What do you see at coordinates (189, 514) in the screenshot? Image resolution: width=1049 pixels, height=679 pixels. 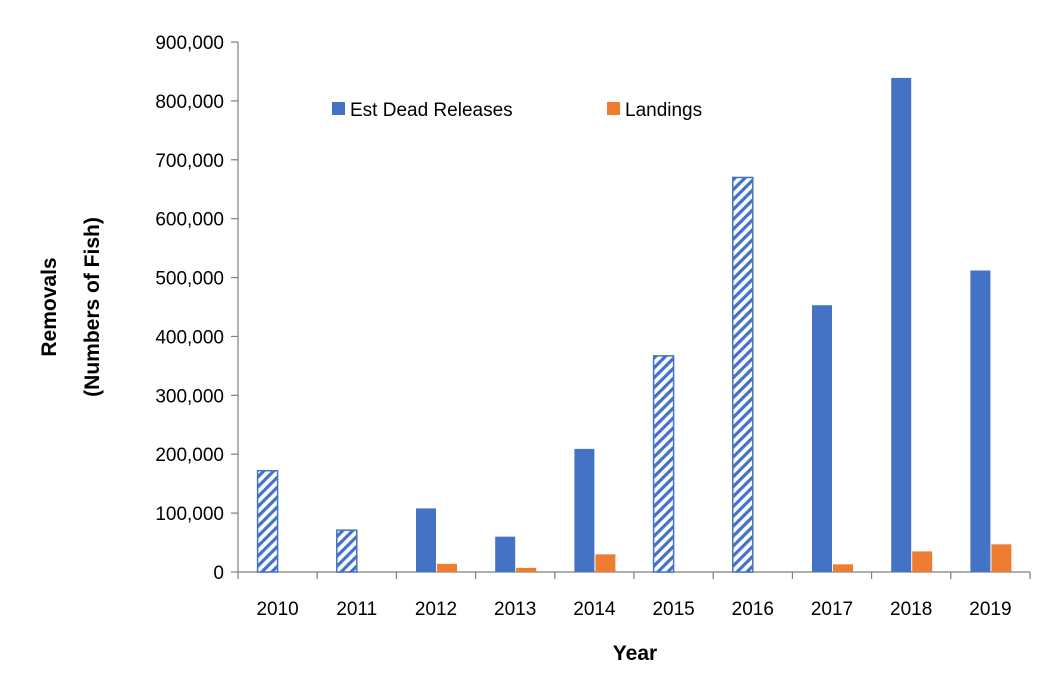 I see `y-tick-label: 100,000` at bounding box center [189, 514].